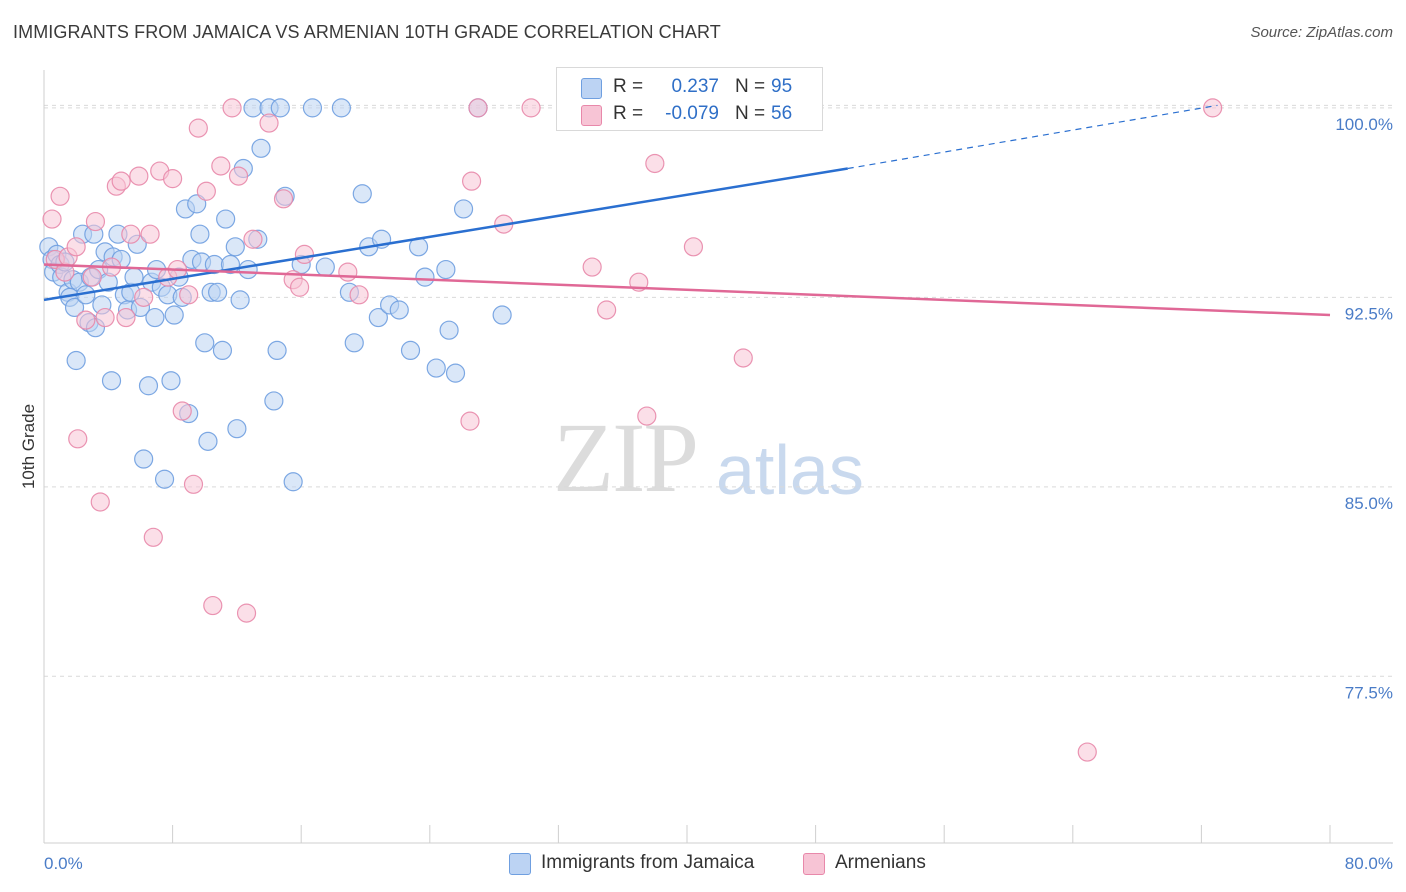 The height and width of the screenshot is (892, 1406). I want to click on stats-legend: R = 0.237 N = 95 R = -0.079 N = 56, so click(689, 99).